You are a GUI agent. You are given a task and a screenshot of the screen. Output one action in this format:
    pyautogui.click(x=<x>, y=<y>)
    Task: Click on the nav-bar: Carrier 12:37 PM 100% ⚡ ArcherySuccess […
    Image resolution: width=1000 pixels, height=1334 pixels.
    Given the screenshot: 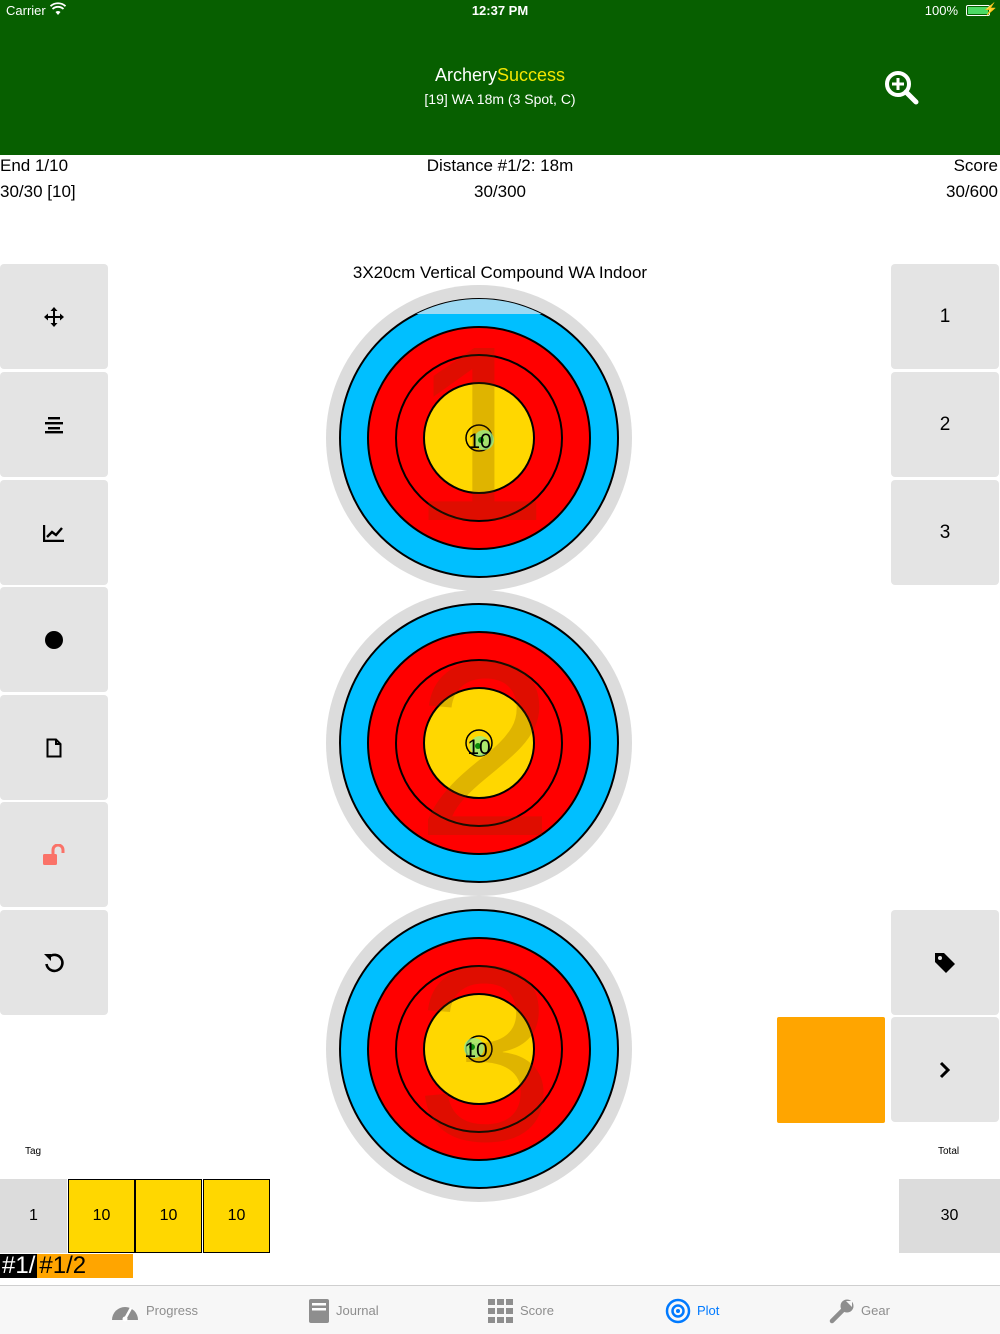 What is the action you would take?
    pyautogui.click(x=500, y=77)
    